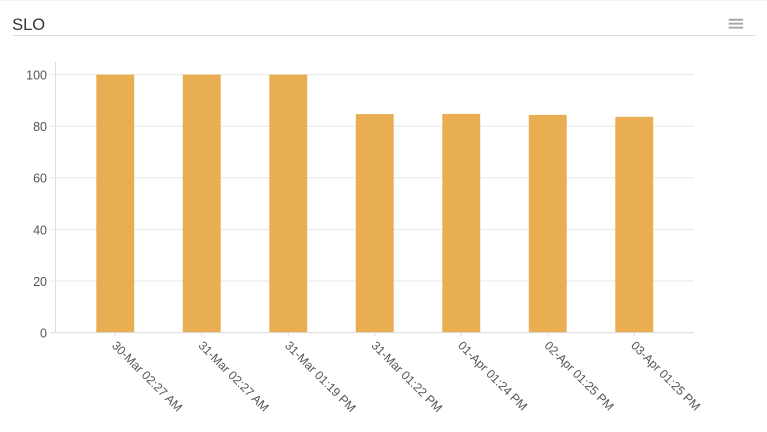 The height and width of the screenshot is (432, 767). I want to click on svg-text: 30-Mar 02:27 AM, so click(147, 376).